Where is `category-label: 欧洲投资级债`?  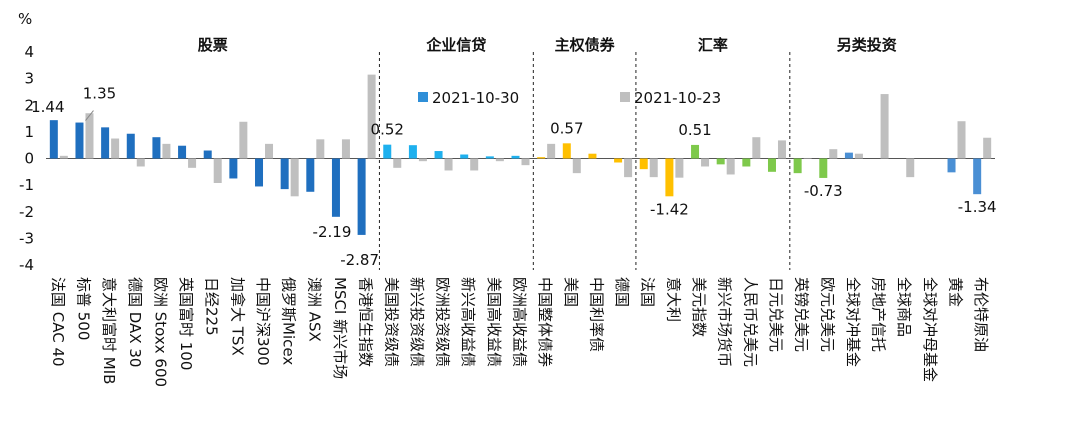 category-label: 欧洲投资级债 is located at coordinates (443, 322).